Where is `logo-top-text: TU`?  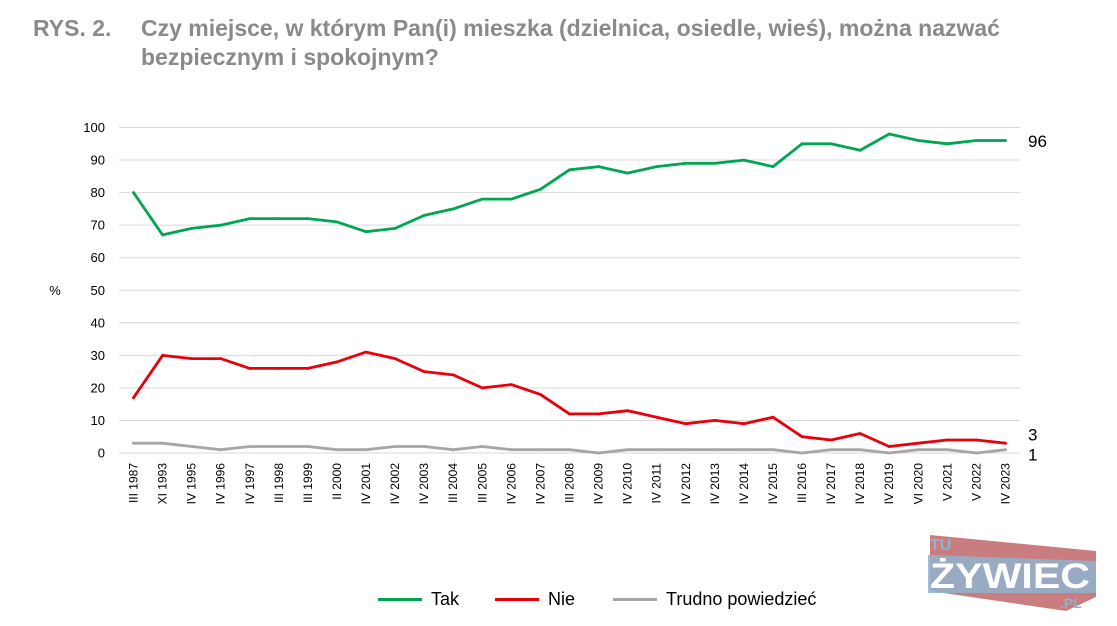
logo-top-text: TU is located at coordinates (940, 545).